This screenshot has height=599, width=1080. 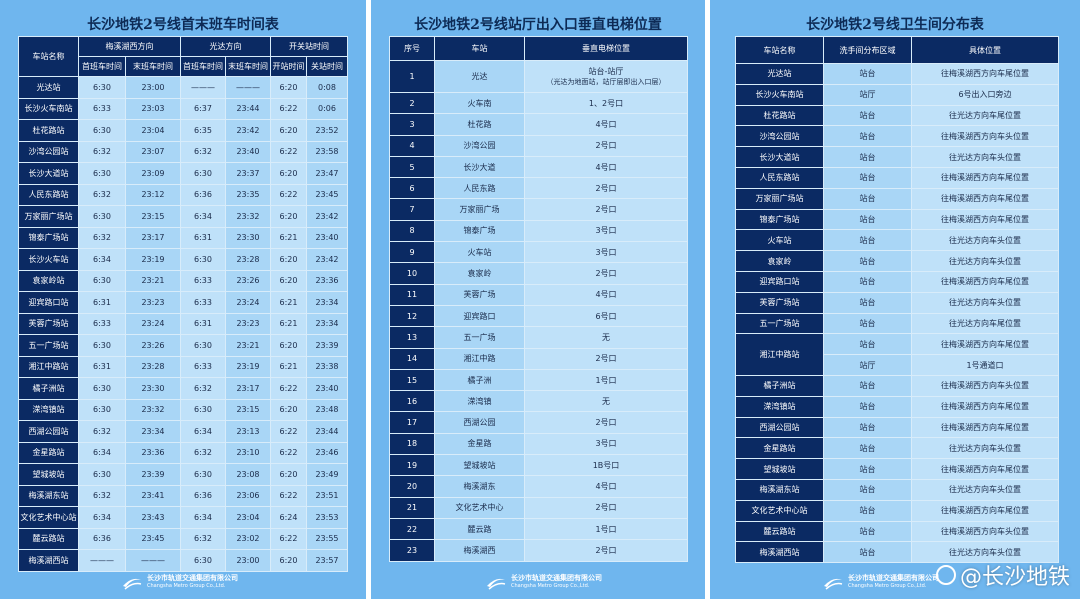 I want to click on table-row: 4 沙湾公园 2号口, so click(x=538, y=145).